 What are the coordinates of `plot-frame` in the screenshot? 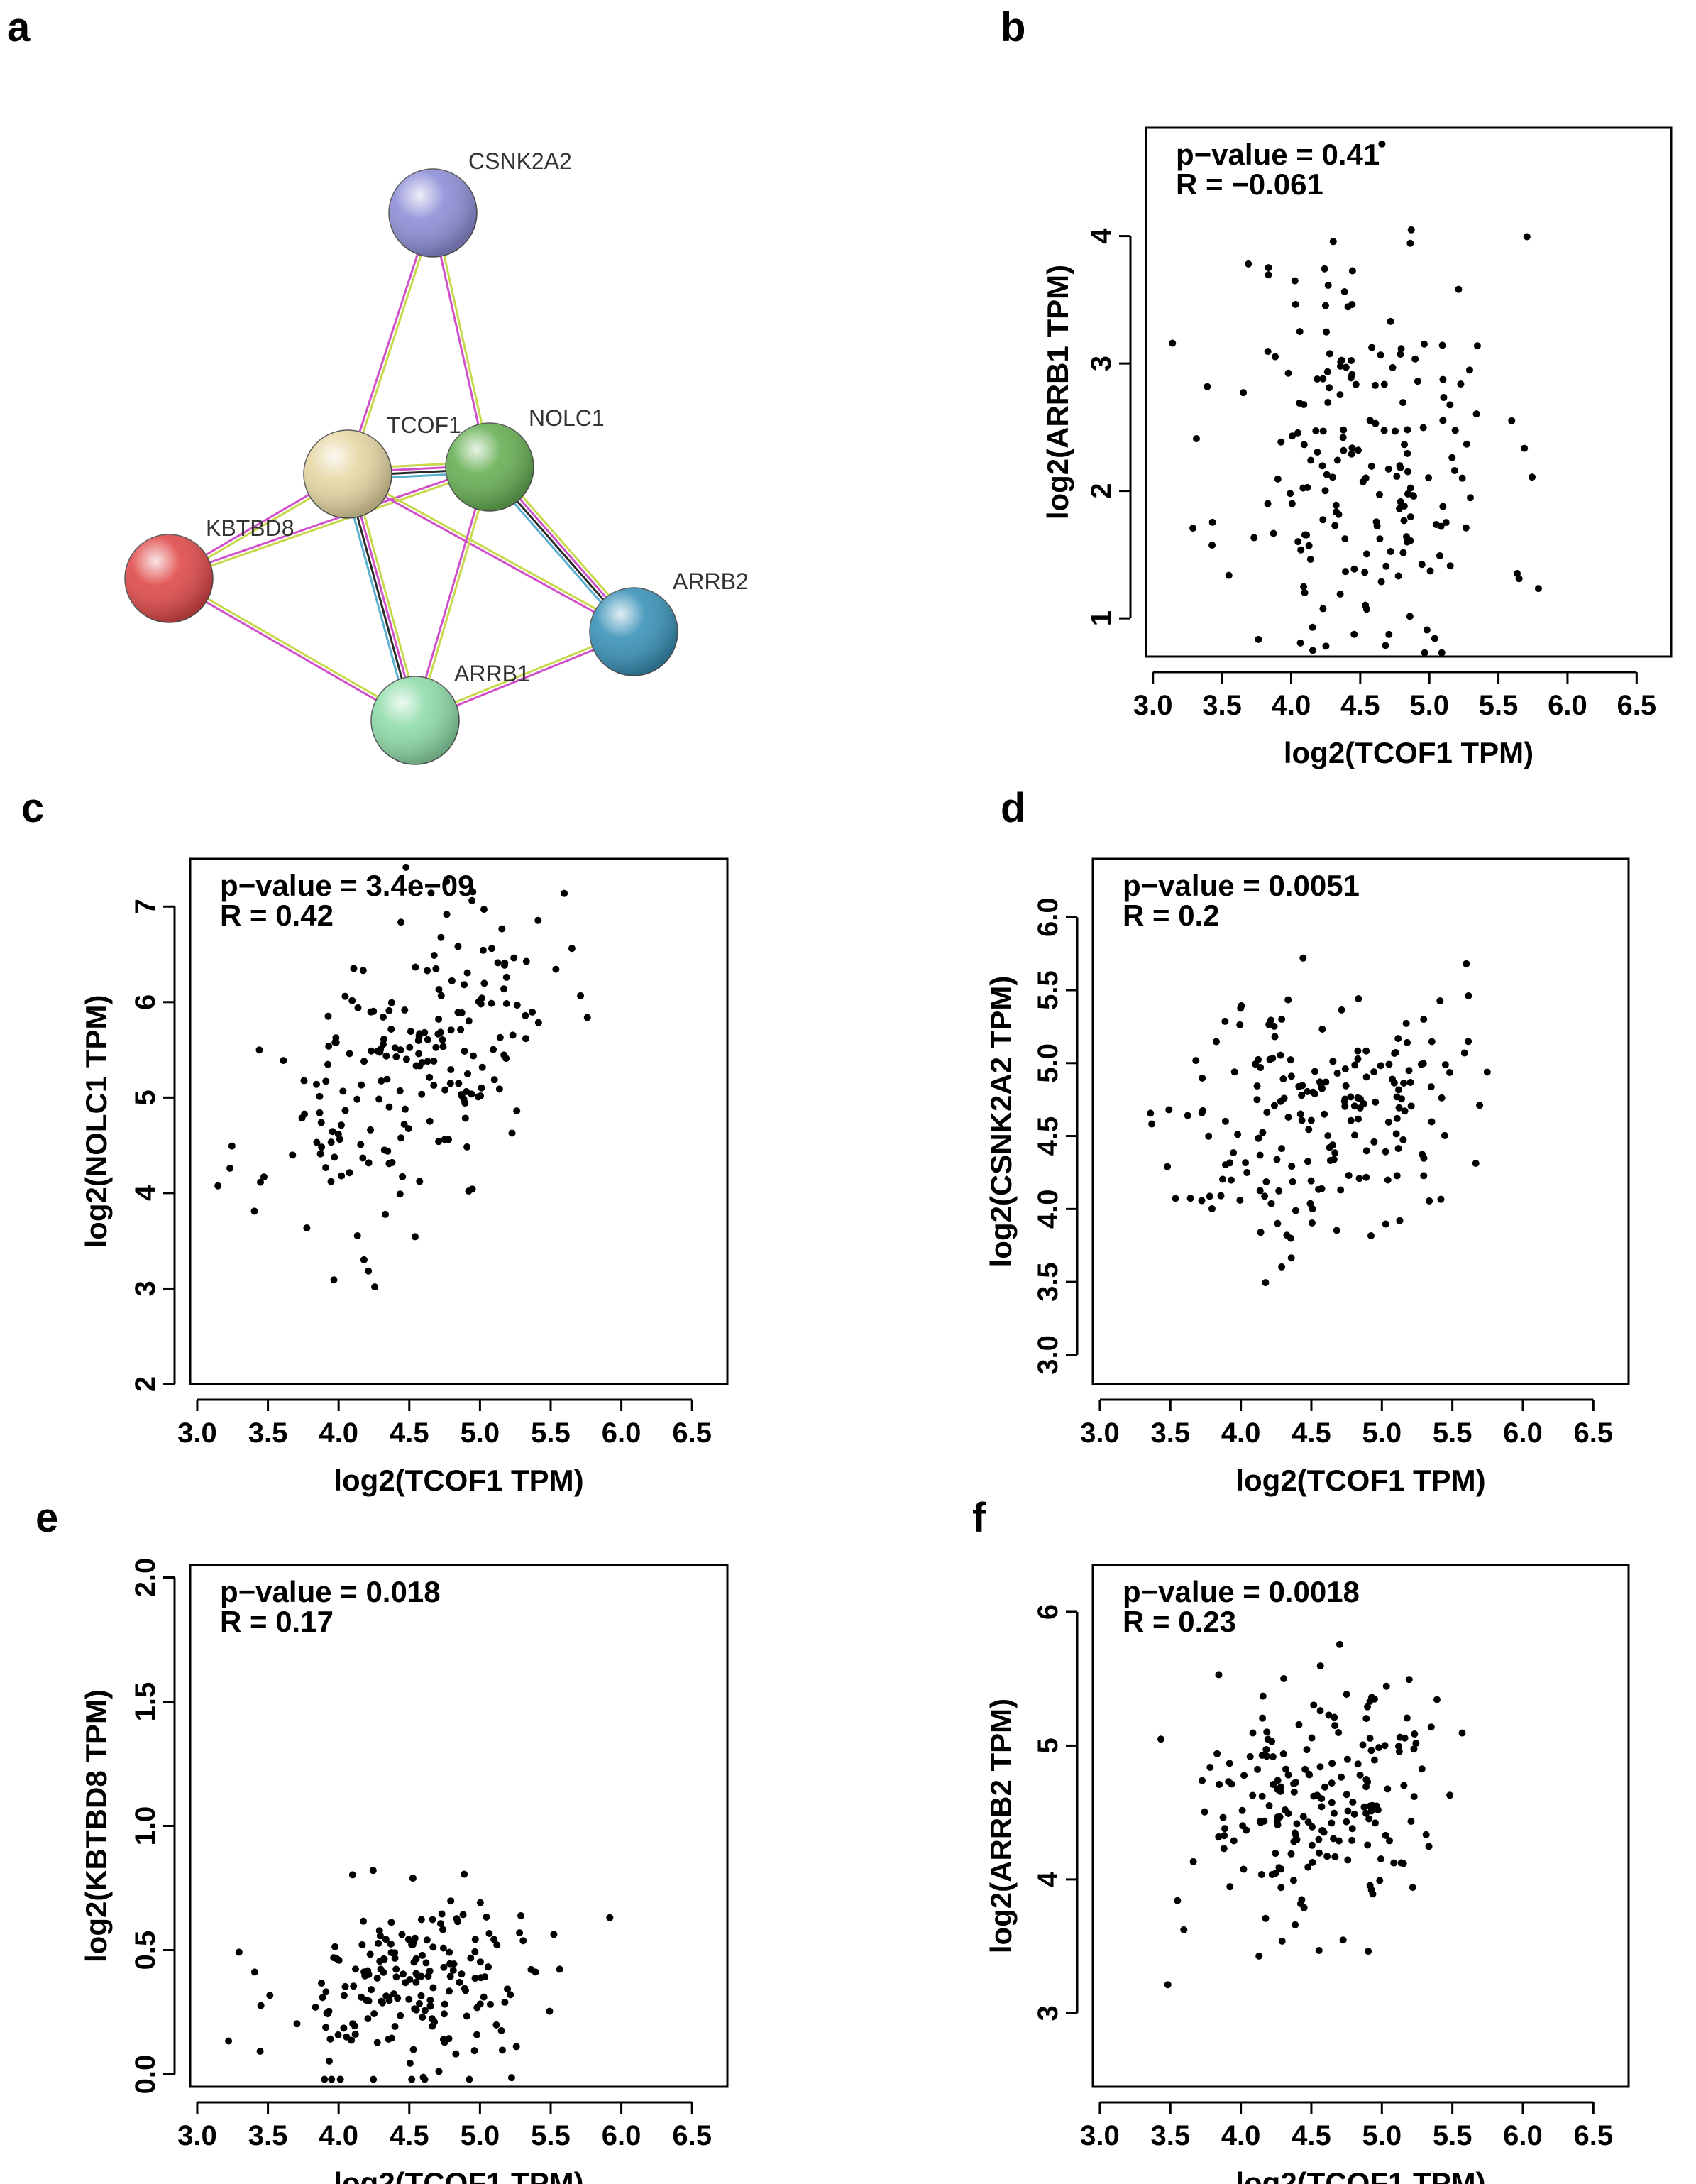 It's located at (459, 1826).